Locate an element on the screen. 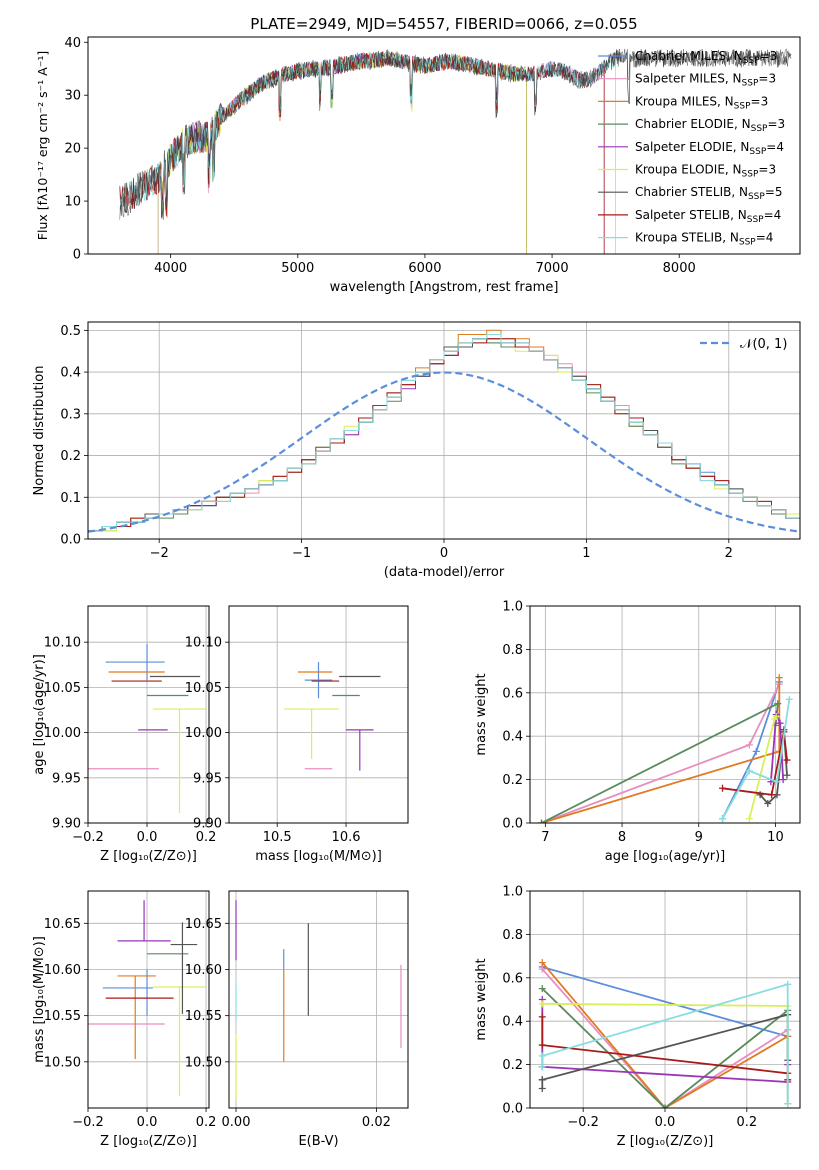 This screenshot has height=1170, width=819. x-tick-label: 8000 is located at coordinates (679, 268).